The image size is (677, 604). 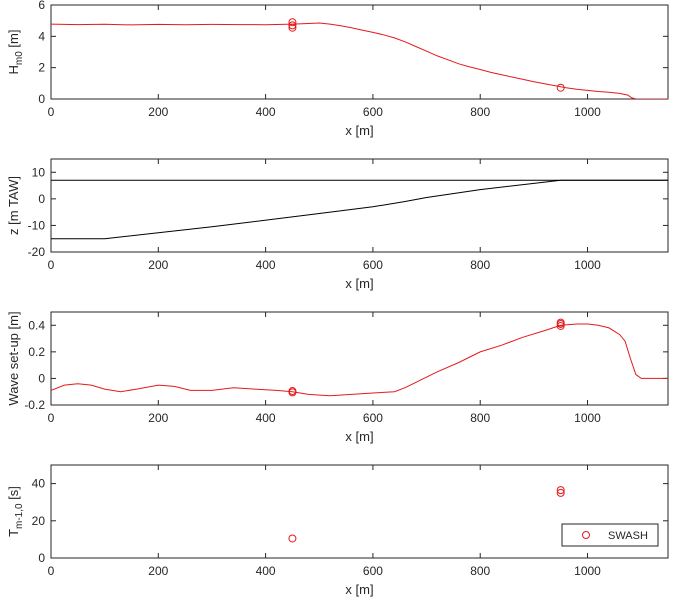 What do you see at coordinates (628, 536) in the screenshot?
I see `legend-label: SWASH` at bounding box center [628, 536].